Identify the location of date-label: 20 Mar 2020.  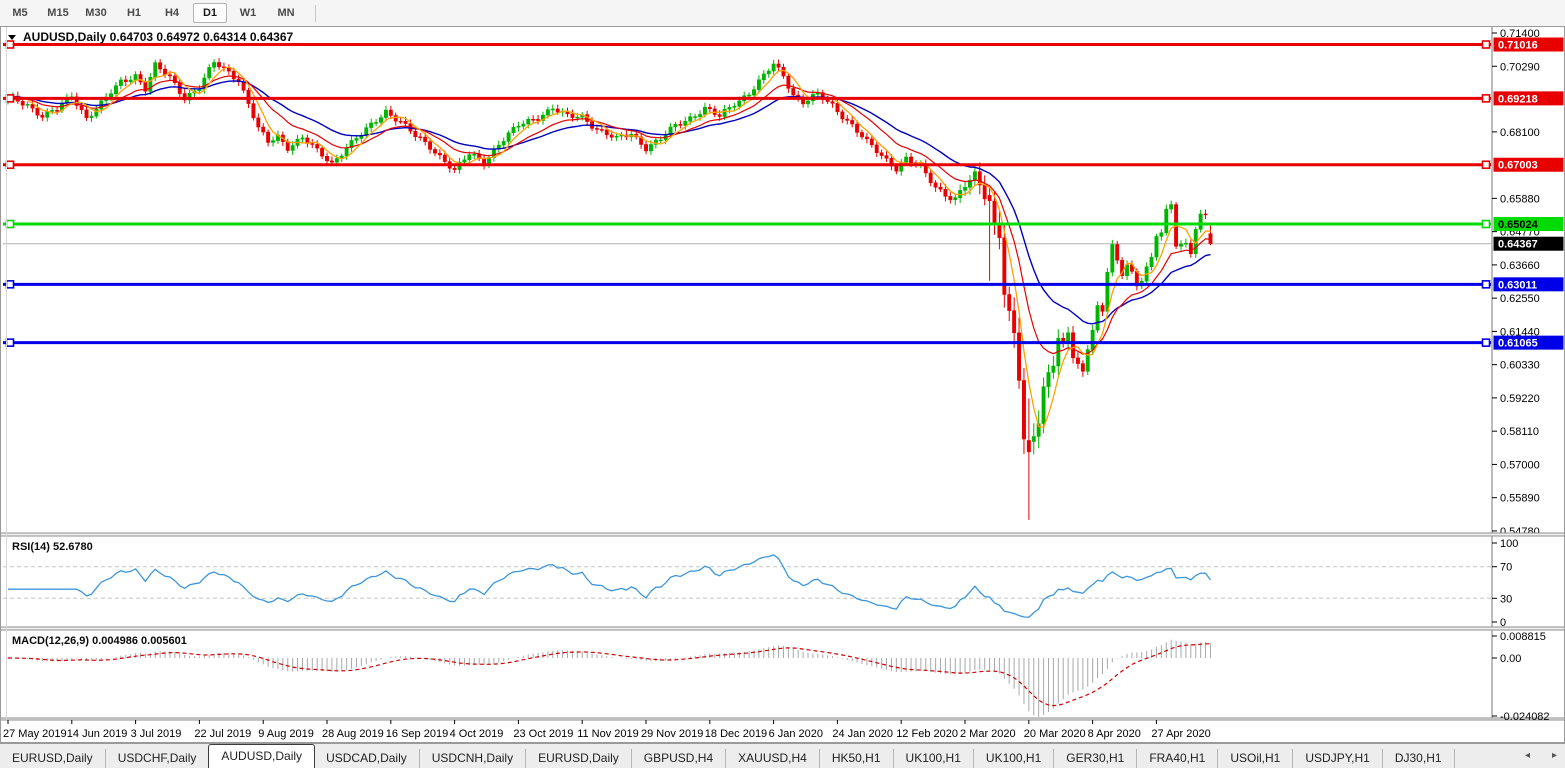
(1055, 734).